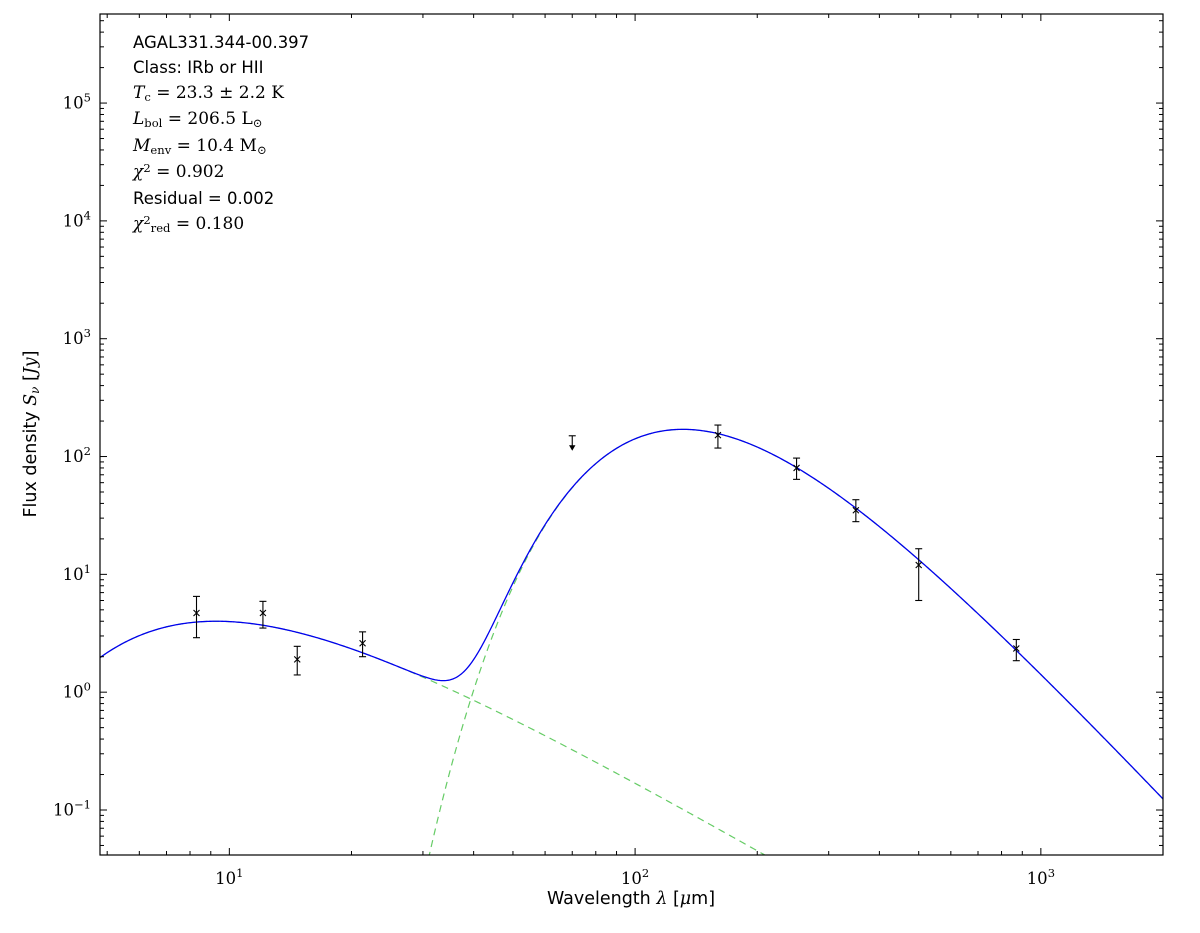  I want to click on annotation-line: Residual = 0.002, so click(204, 199).